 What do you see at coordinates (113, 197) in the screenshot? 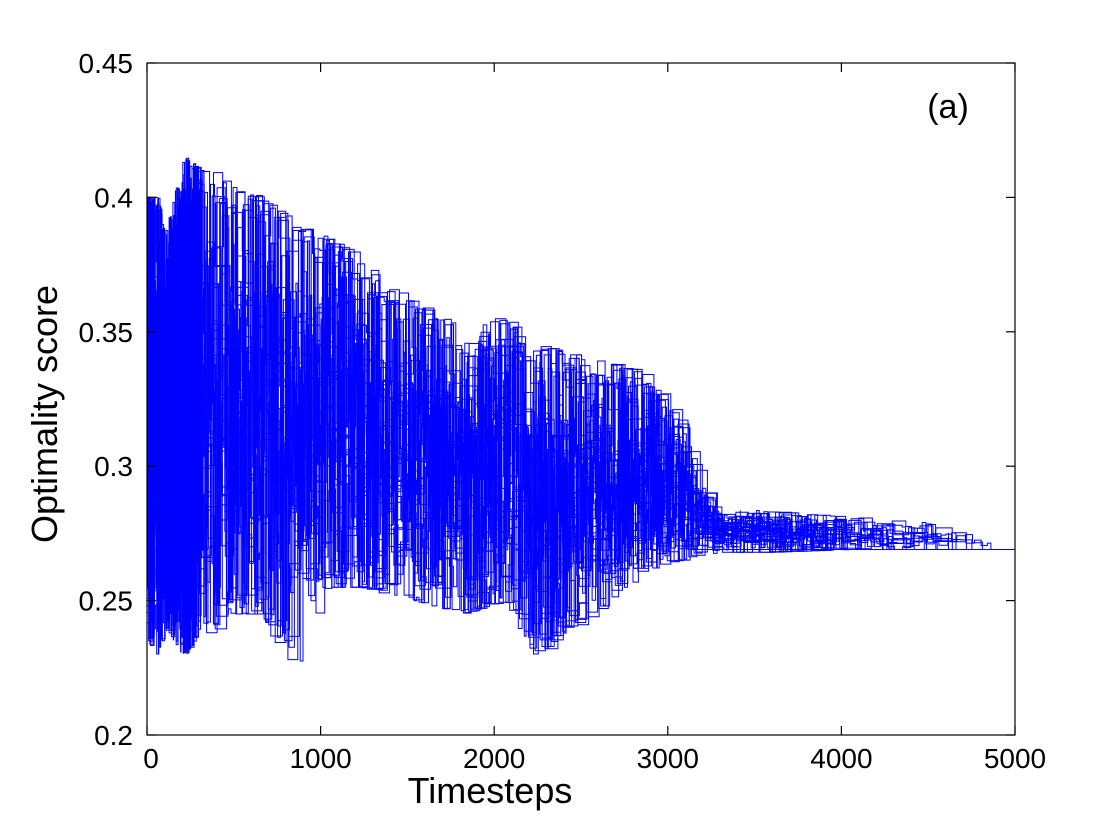
I see `y-tick-label: 0.4` at bounding box center [113, 197].